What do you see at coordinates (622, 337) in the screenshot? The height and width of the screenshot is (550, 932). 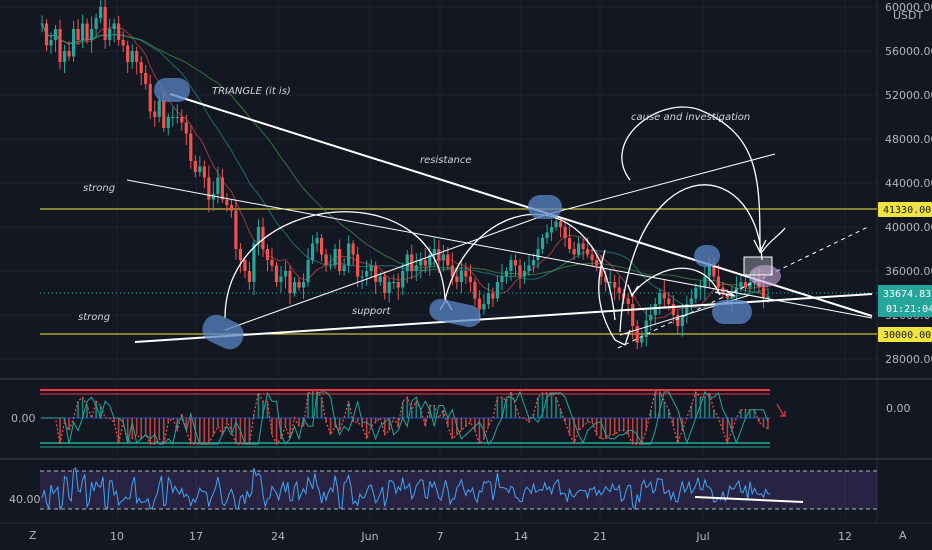 I see `w-marker` at bounding box center [622, 337].